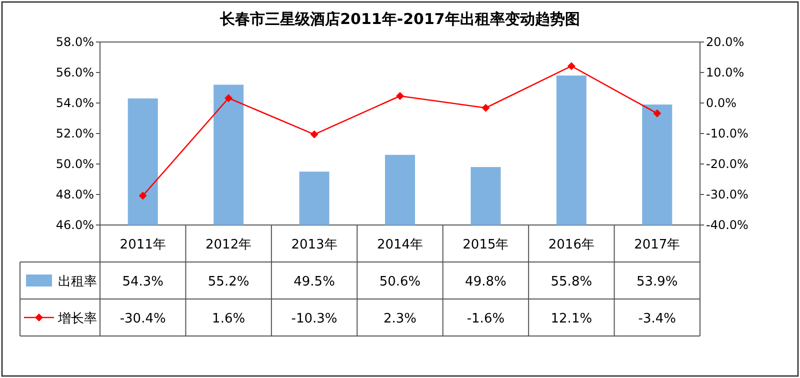 This screenshot has width=800, height=378. What do you see at coordinates (314, 245) in the screenshot?
I see `x-tick-label: 2013年` at bounding box center [314, 245].